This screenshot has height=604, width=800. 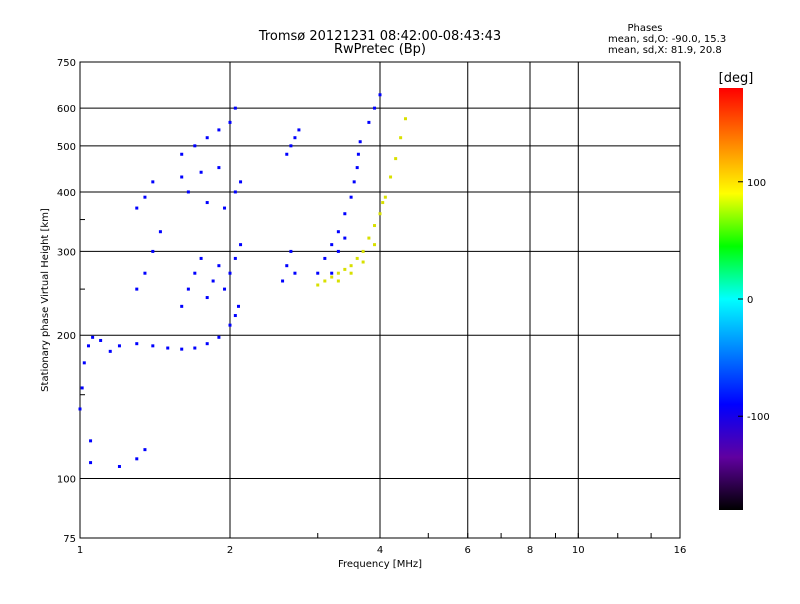 I want to click on colorbar-tick-label: 0, so click(x=750, y=300).